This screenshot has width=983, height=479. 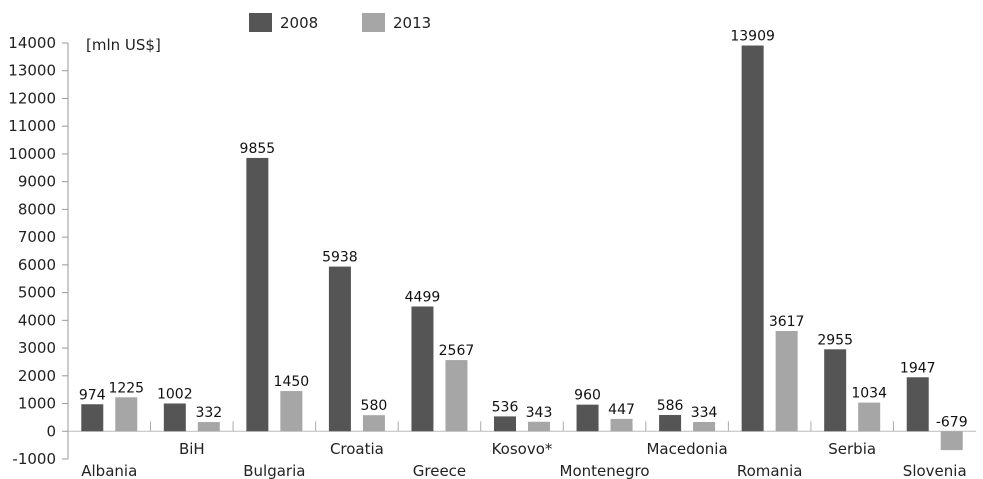 I want to click on y-axis-unit-label: [mln US$], so click(x=123, y=45).